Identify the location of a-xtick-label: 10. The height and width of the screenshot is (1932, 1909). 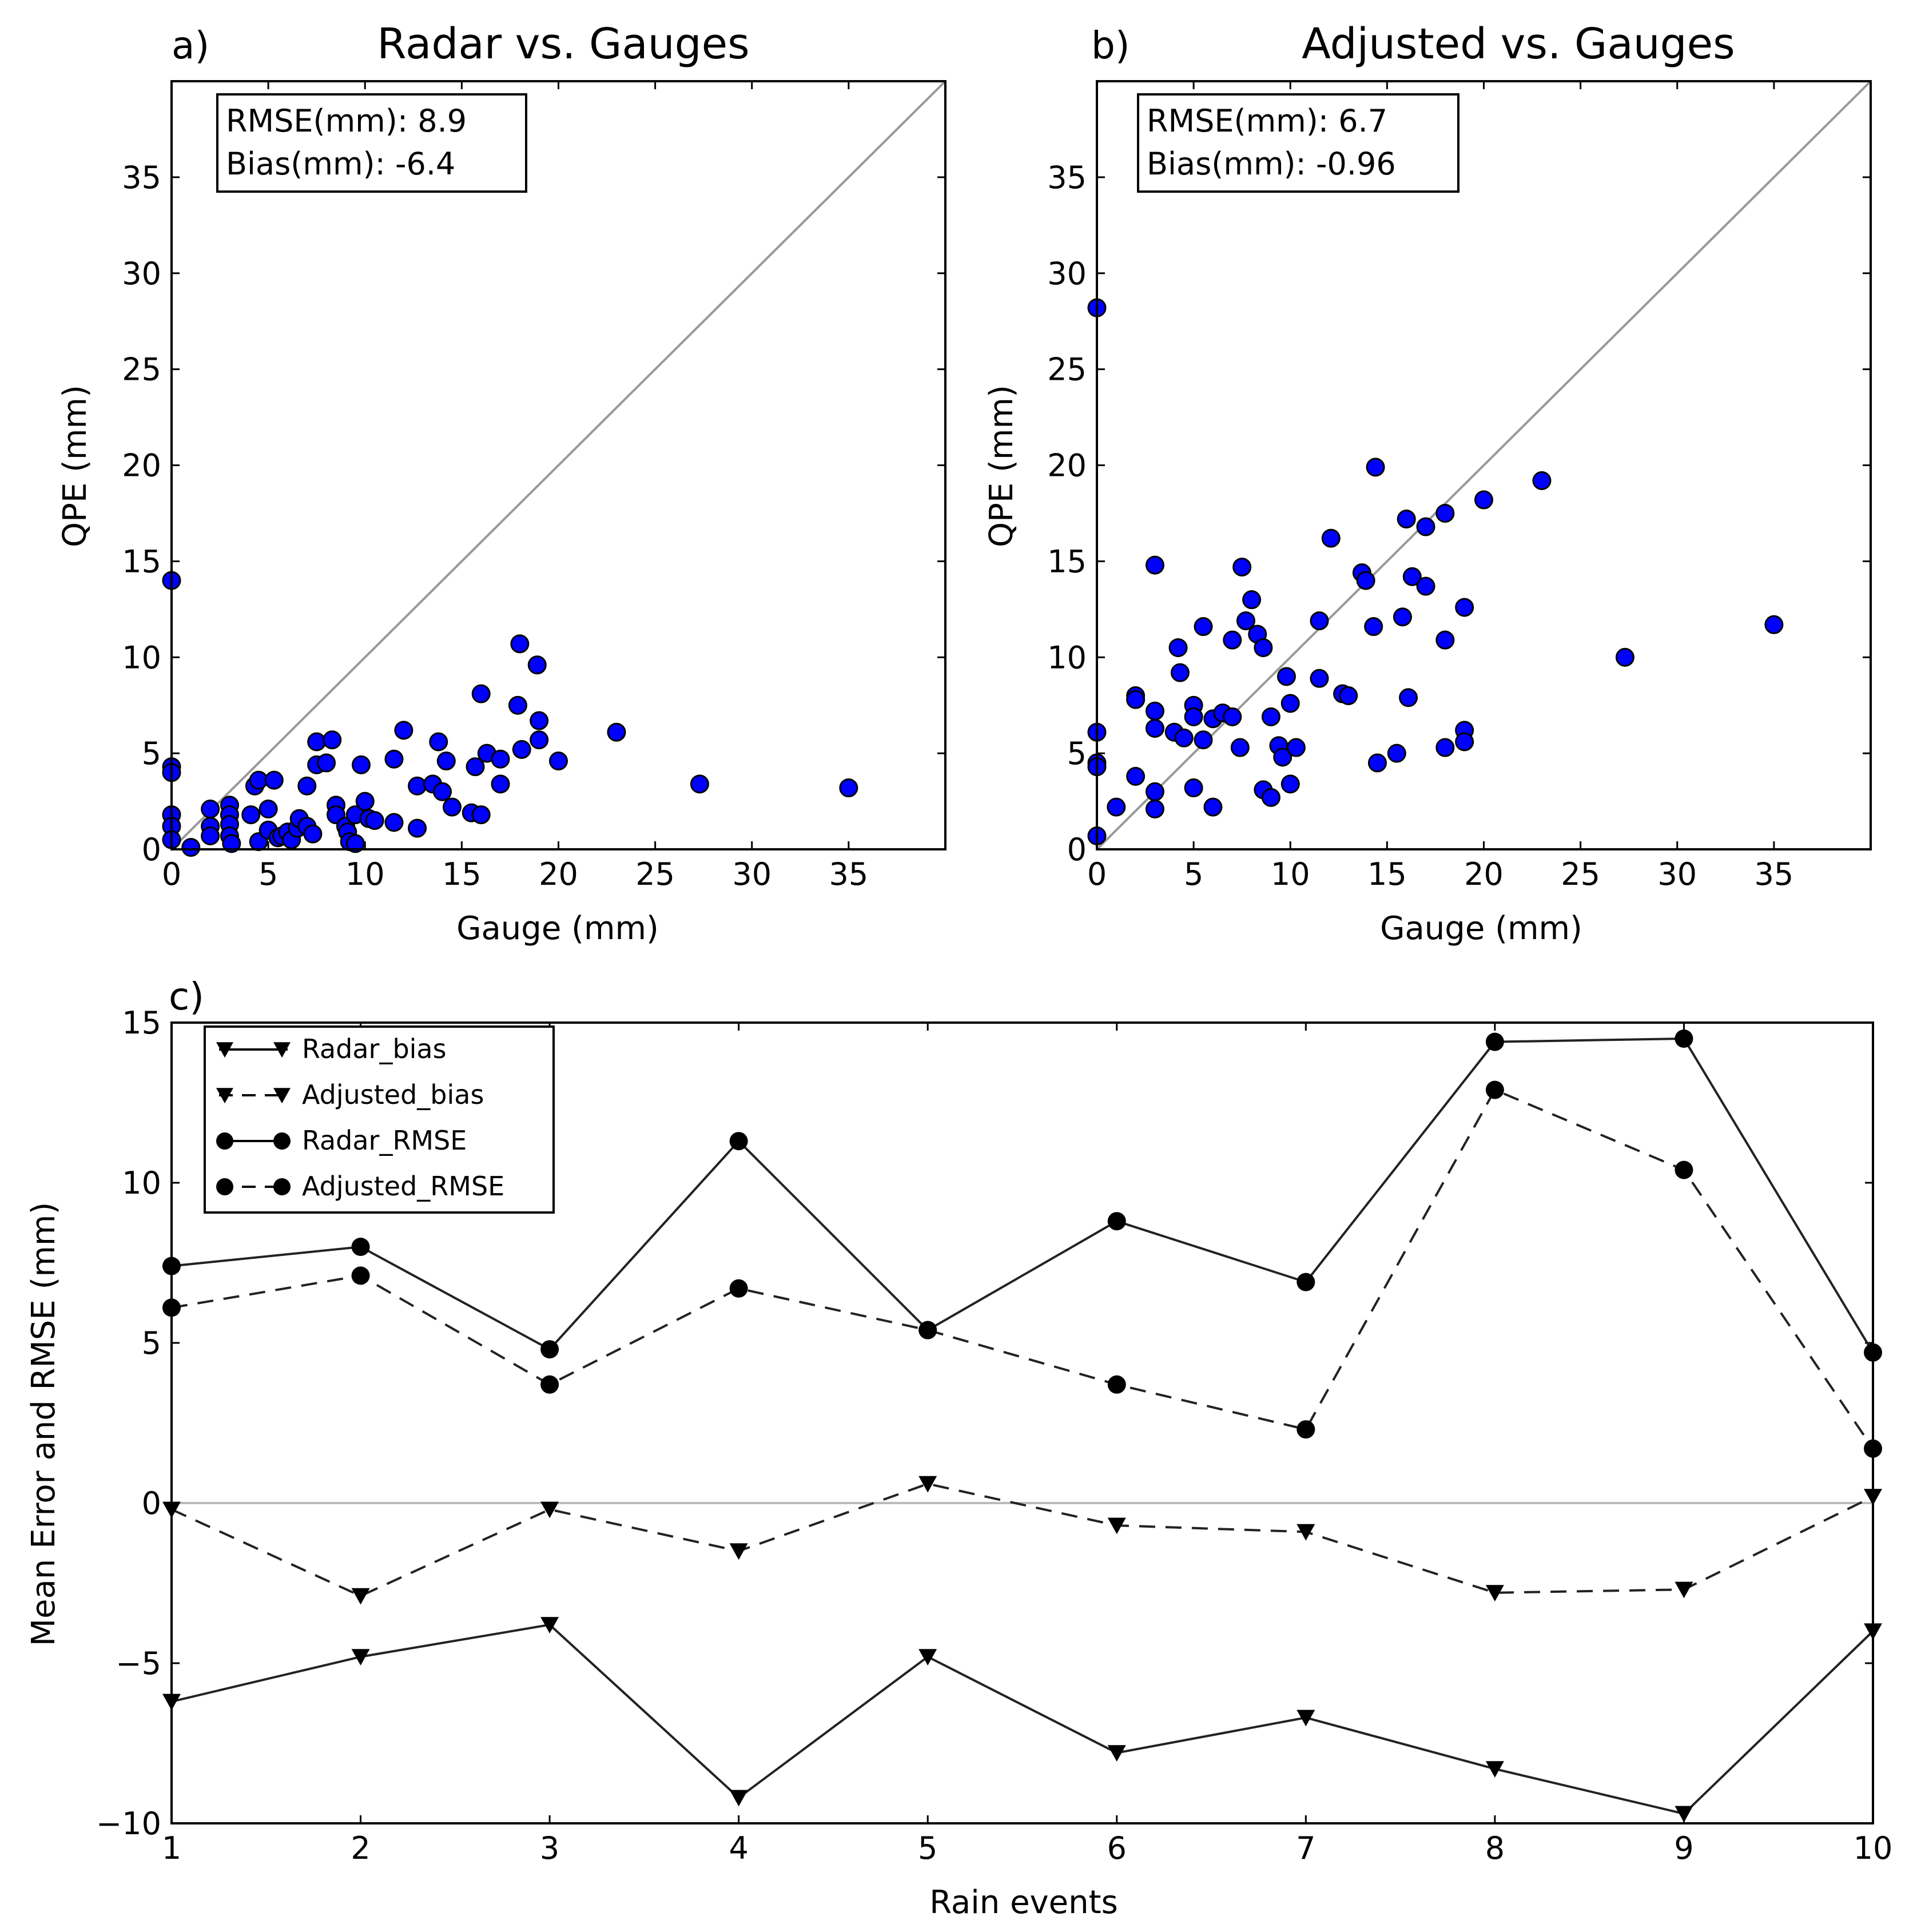
(365, 874).